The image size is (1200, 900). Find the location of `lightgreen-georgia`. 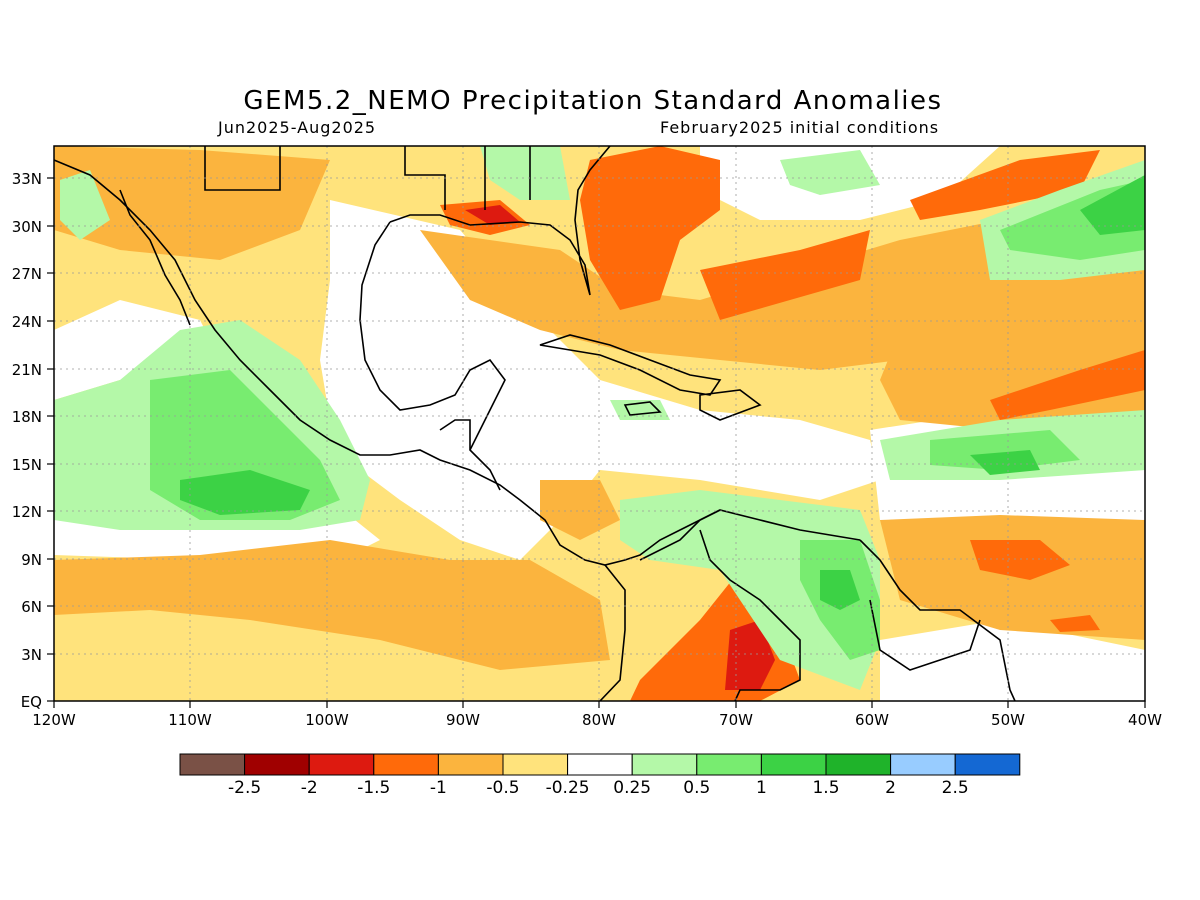

lightgreen-georgia is located at coordinates (525, 173).